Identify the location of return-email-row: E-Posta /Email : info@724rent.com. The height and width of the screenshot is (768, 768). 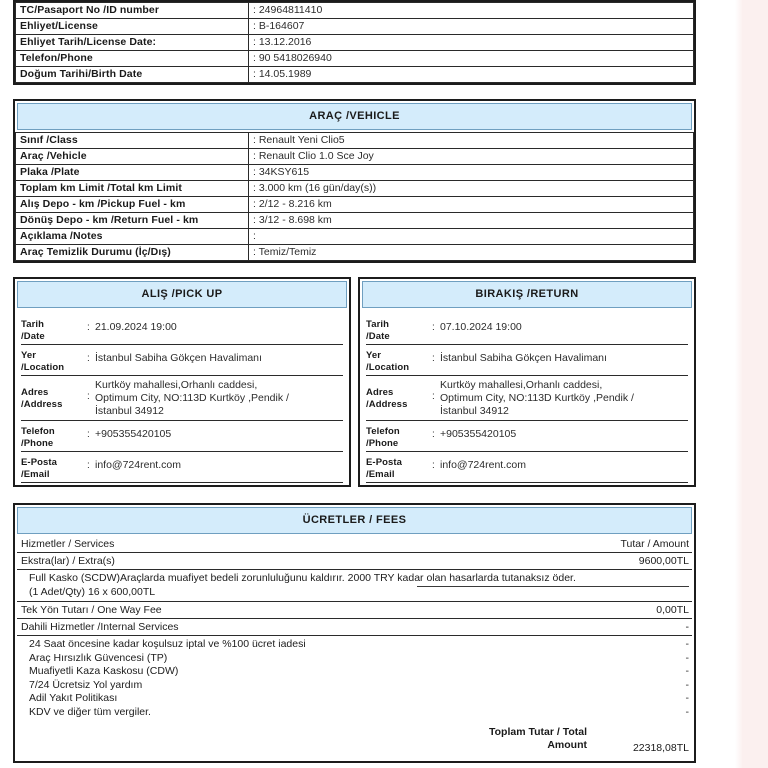
(527, 467).